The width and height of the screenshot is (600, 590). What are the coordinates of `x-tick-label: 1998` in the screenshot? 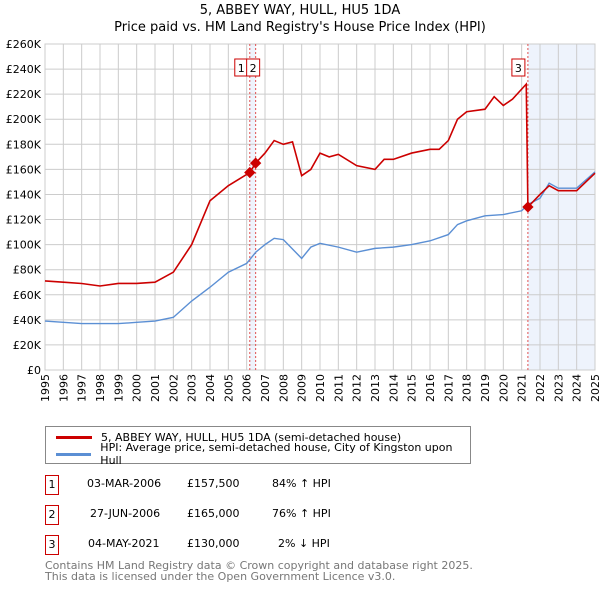 It's located at (100, 388).